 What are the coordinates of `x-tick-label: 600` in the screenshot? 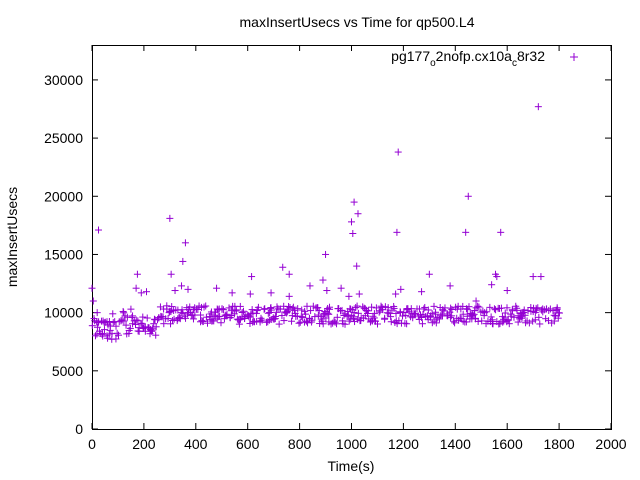 It's located at (248, 444).